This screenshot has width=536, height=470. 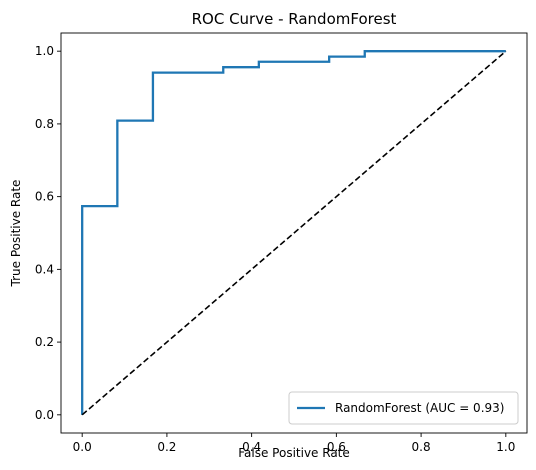 I want to click on legend: RandomForest (AUC = 0.93), so click(x=403, y=408).